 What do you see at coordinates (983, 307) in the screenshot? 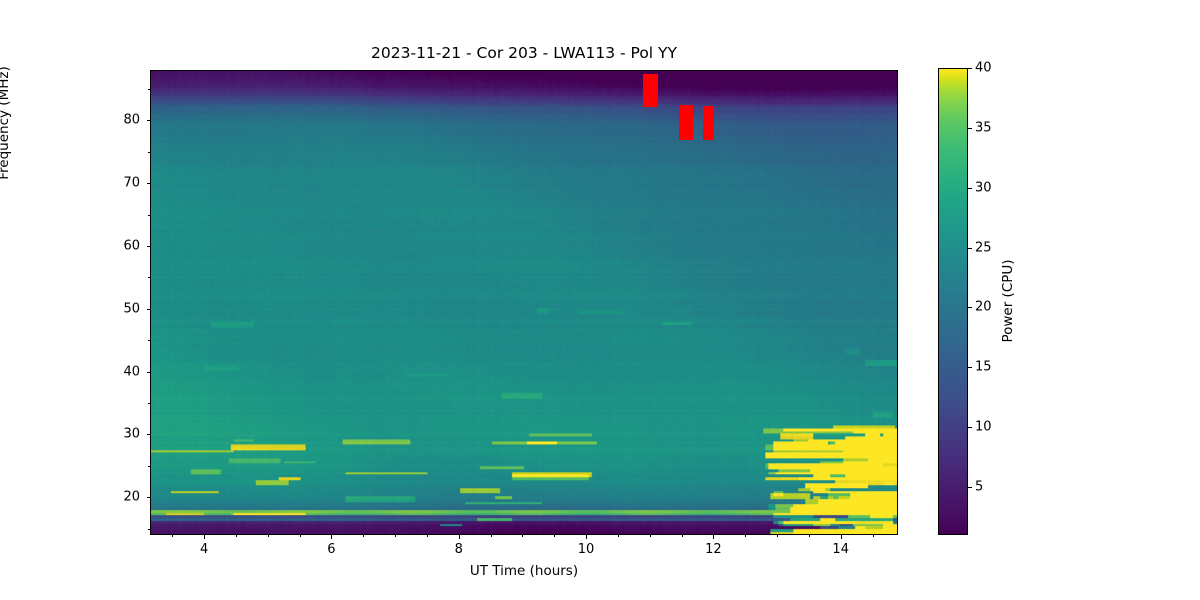
I see `colorbar-tick-label-20: 20` at bounding box center [983, 307].